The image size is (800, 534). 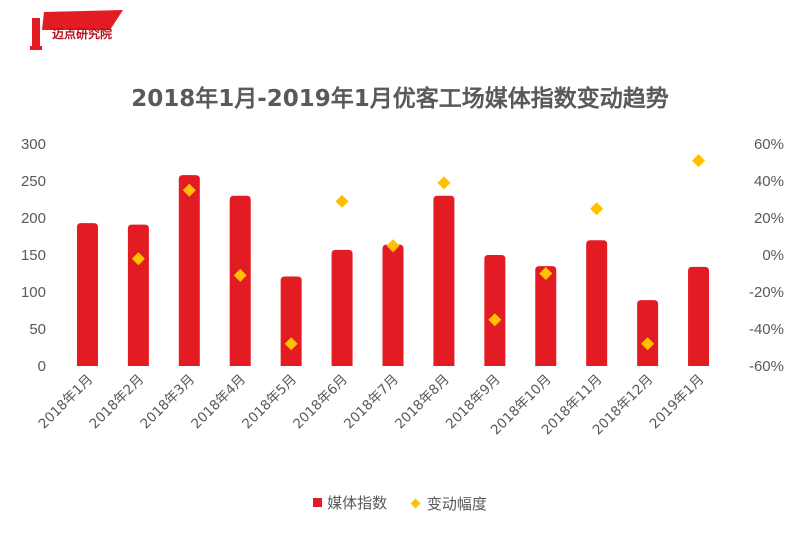 What do you see at coordinates (167, 402) in the screenshot?
I see `x-tick-label: 2018年3月` at bounding box center [167, 402].